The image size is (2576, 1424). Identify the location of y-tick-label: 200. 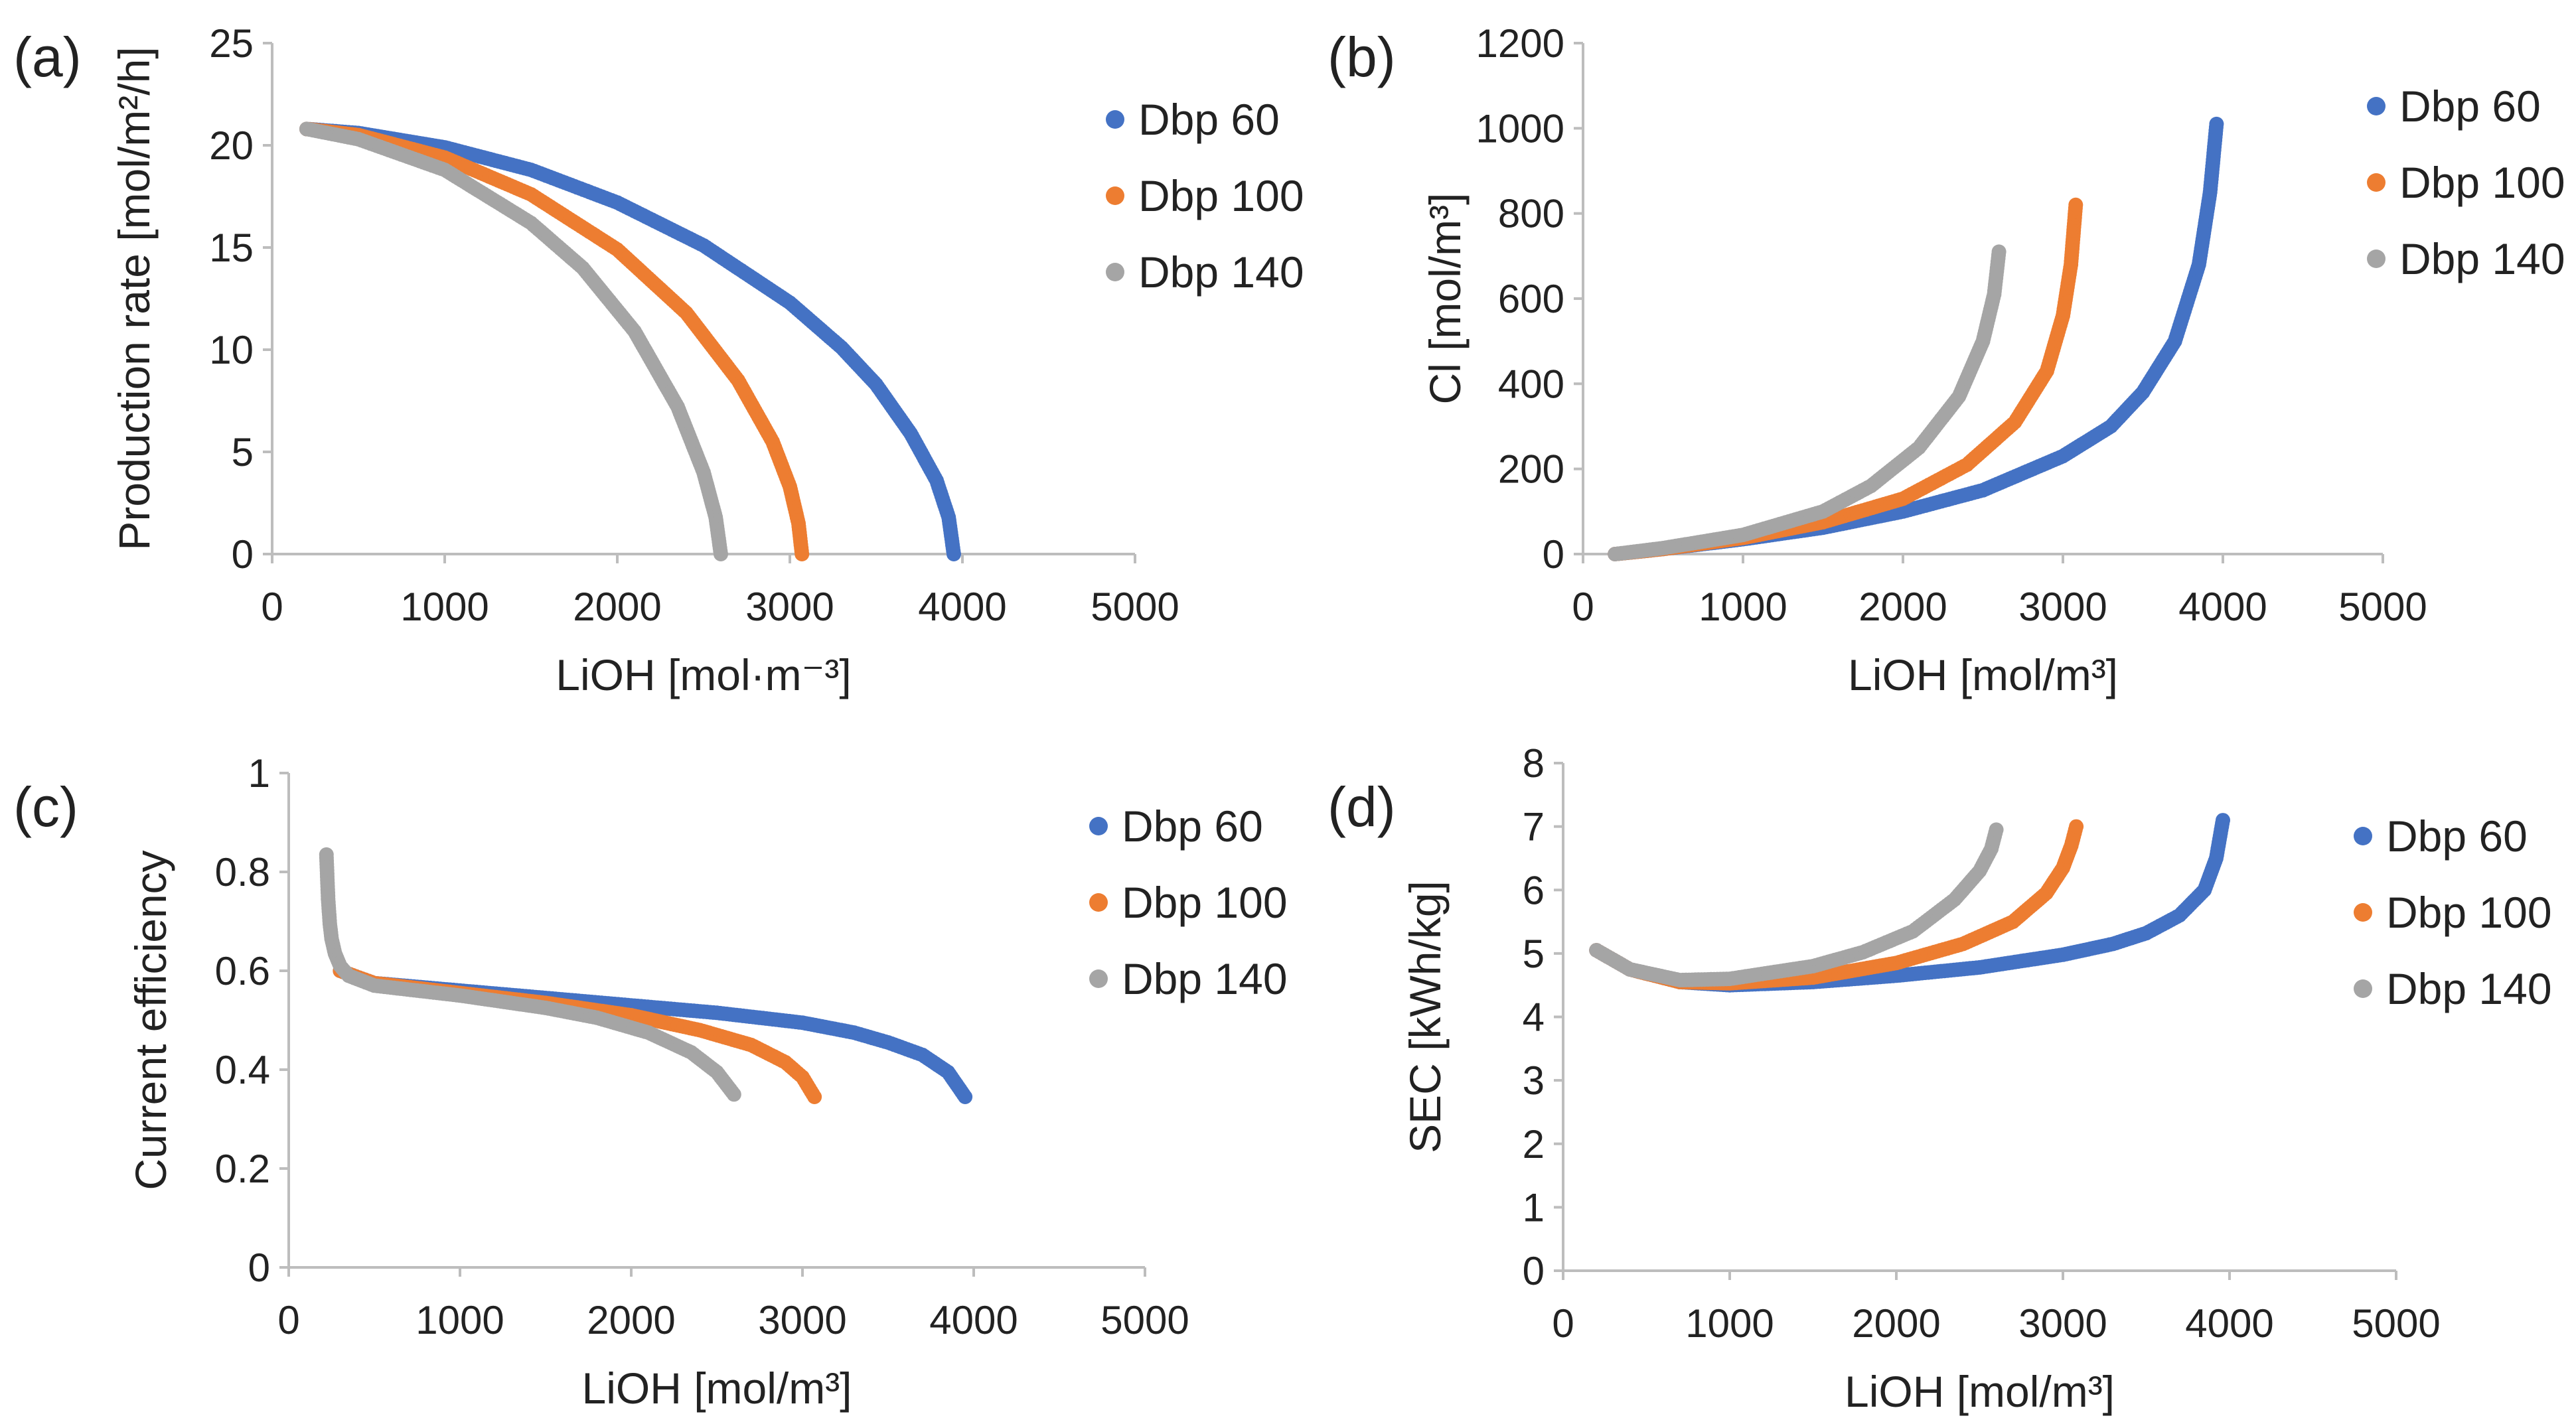
(1531, 469).